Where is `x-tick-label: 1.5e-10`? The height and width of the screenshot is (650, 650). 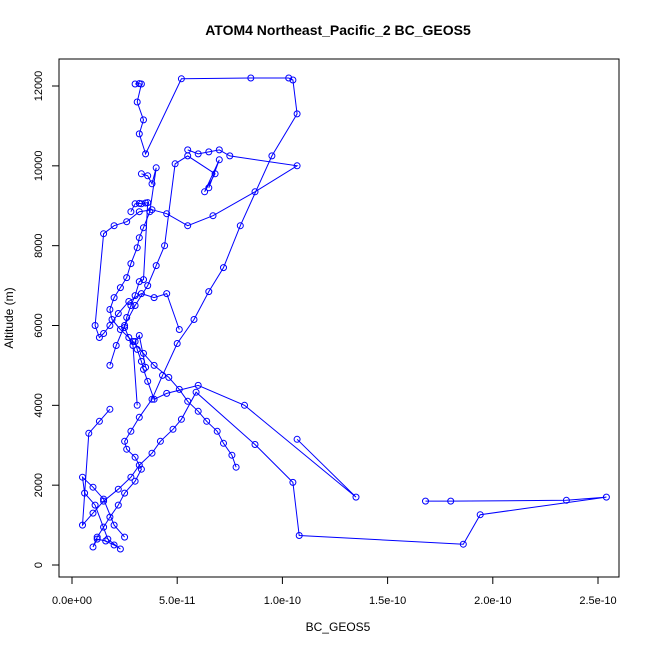 x-tick-label: 1.5e-10 is located at coordinates (387, 601).